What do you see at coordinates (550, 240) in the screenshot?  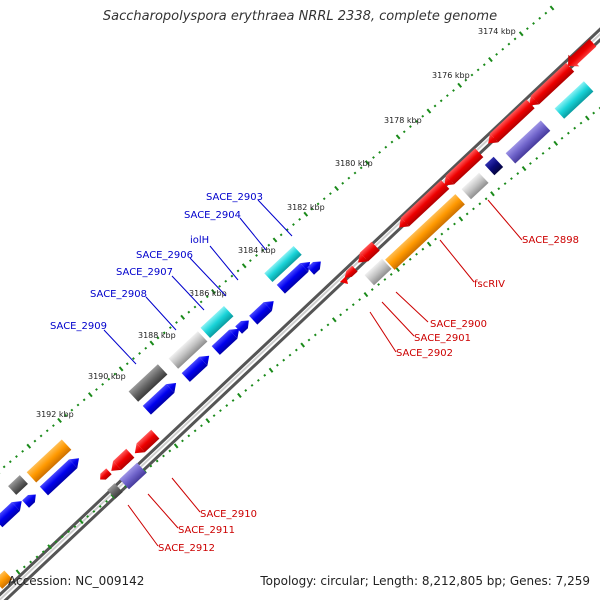 I see `gene-label: SACE_2898` at bounding box center [550, 240].